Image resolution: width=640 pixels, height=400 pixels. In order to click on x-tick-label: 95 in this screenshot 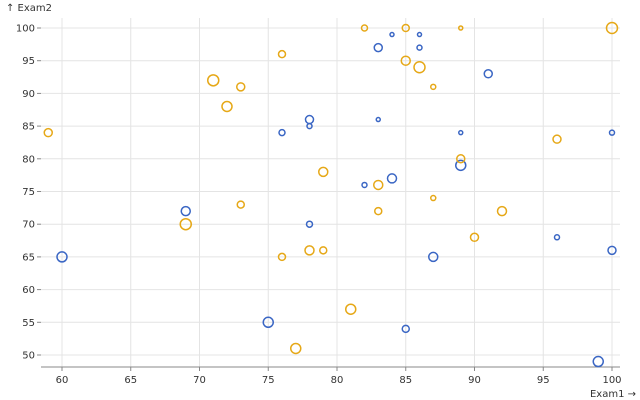, I will do `click(543, 380)`.